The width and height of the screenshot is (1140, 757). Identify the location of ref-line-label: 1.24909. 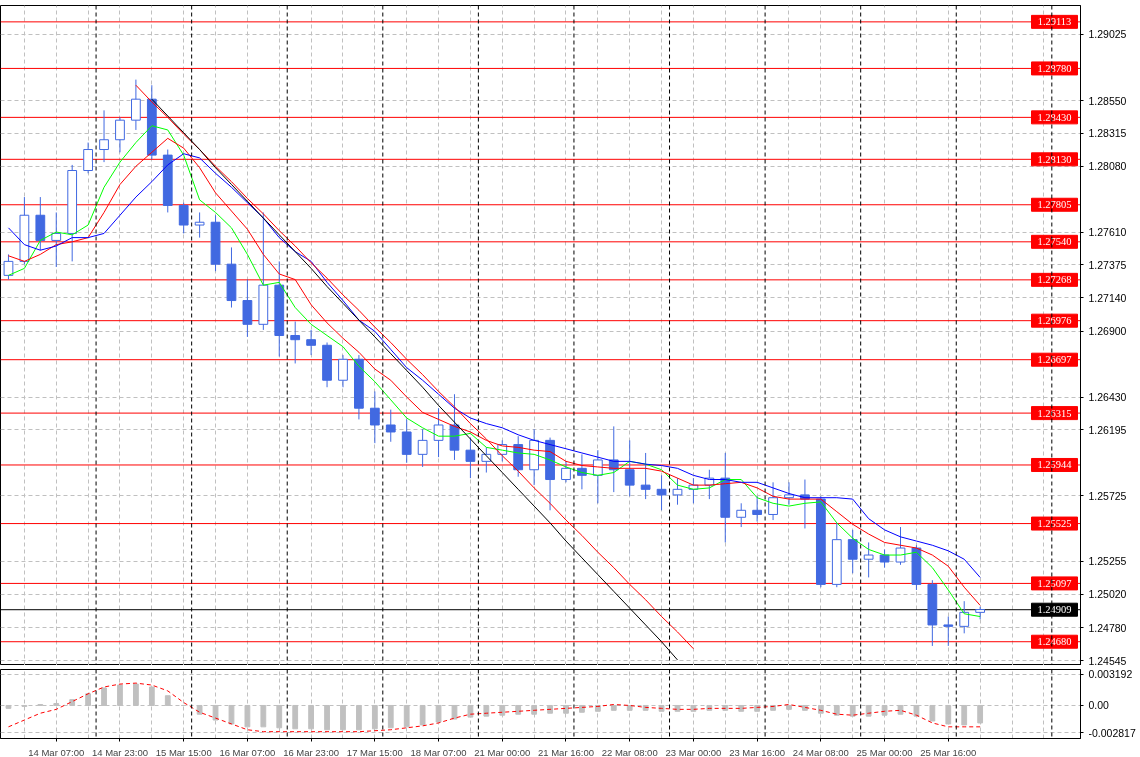
(1054, 610).